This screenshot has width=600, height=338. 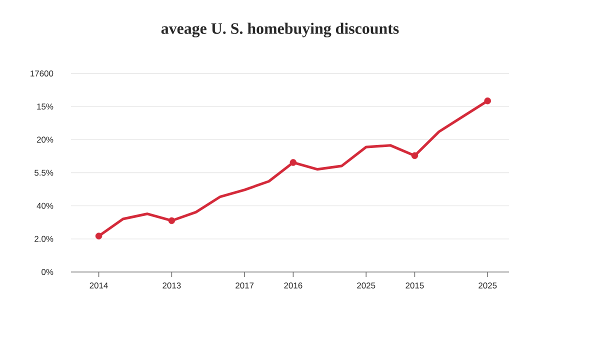 What do you see at coordinates (44, 173) in the screenshot?
I see `text: 5.5%` at bounding box center [44, 173].